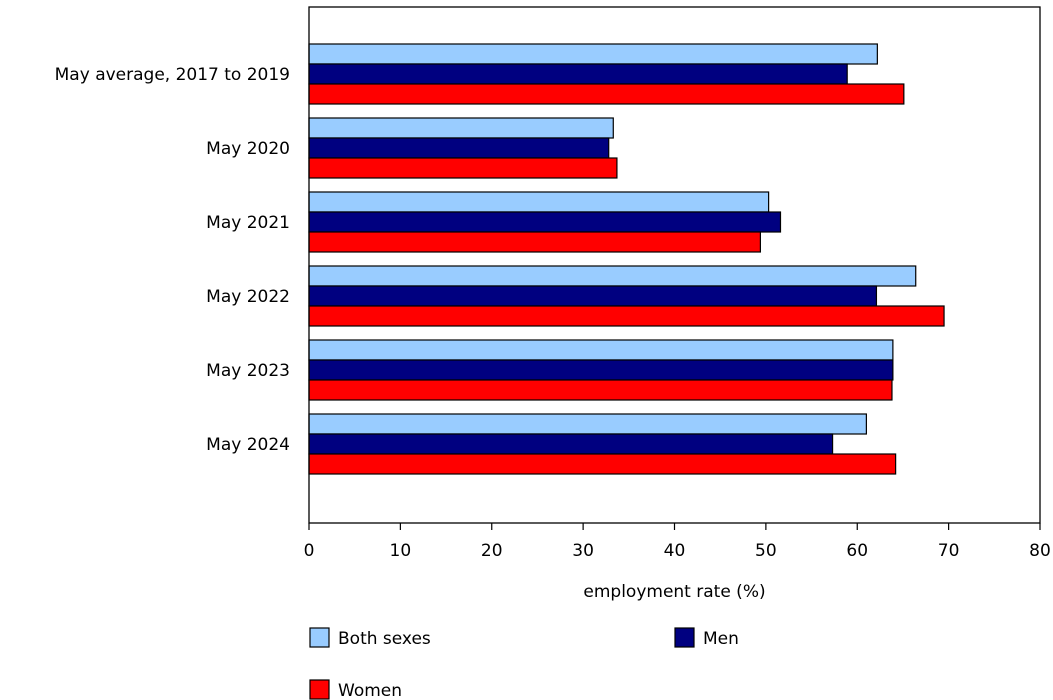  I want to click on x-tick-label: 10, so click(401, 551).